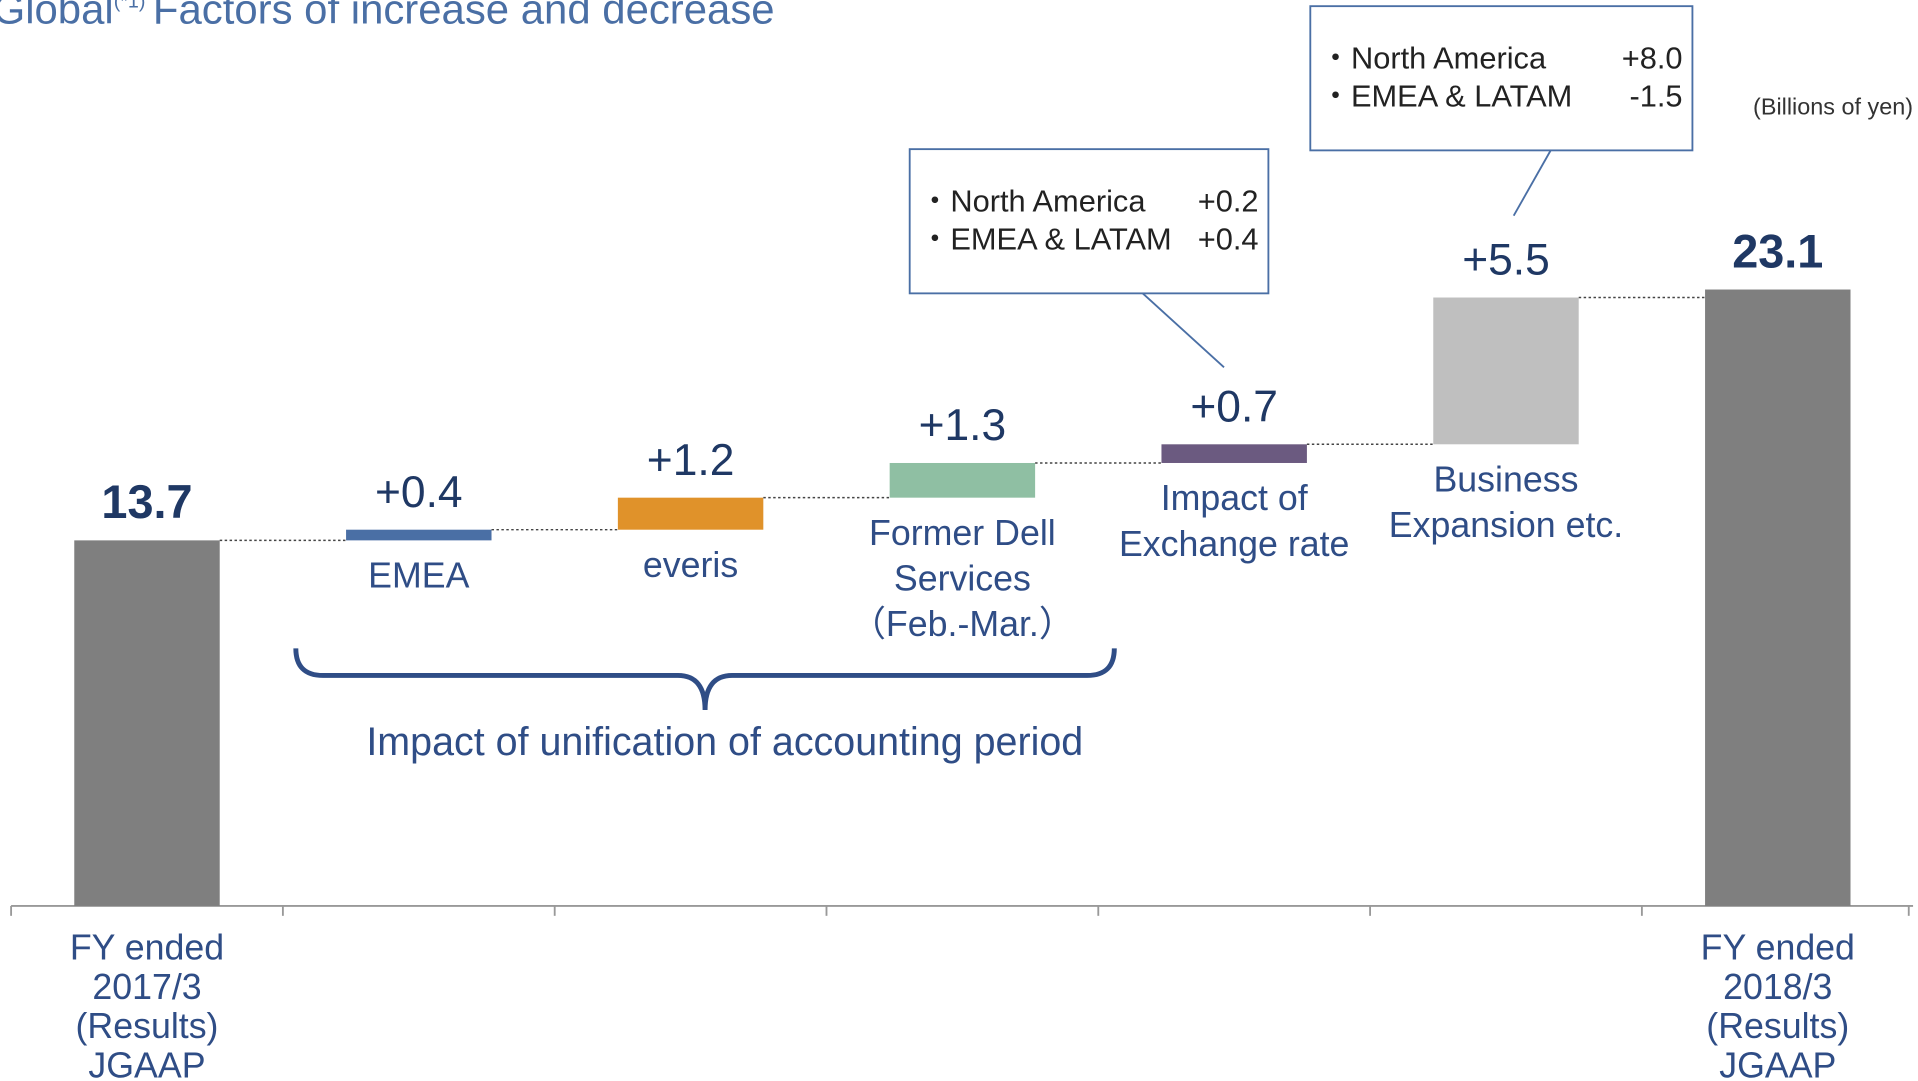  What do you see at coordinates (1234, 522) in the screenshot?
I see `category-label: Impact of Exchange rate` at bounding box center [1234, 522].